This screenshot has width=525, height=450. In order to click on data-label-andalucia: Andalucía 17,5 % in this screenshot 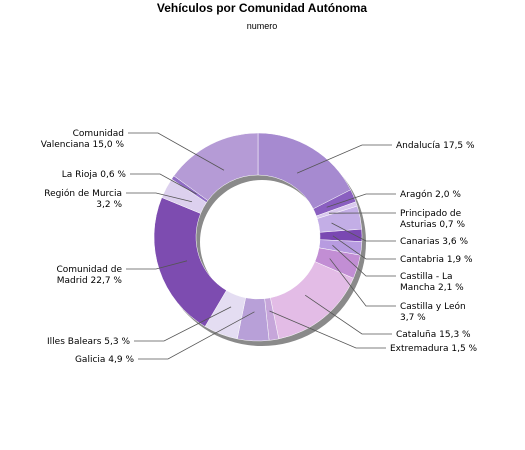, I will do `click(435, 146)`.